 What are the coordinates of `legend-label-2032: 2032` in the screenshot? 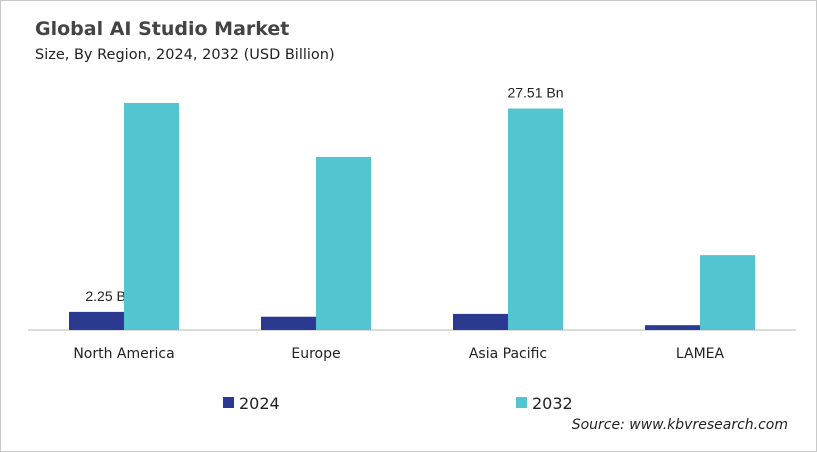 It's located at (552, 403).